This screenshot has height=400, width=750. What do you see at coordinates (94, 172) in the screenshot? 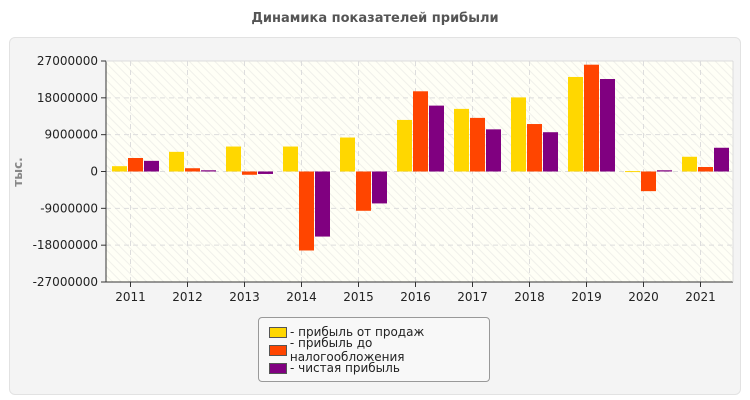
I see `y-tick-label: 0` at bounding box center [94, 172].